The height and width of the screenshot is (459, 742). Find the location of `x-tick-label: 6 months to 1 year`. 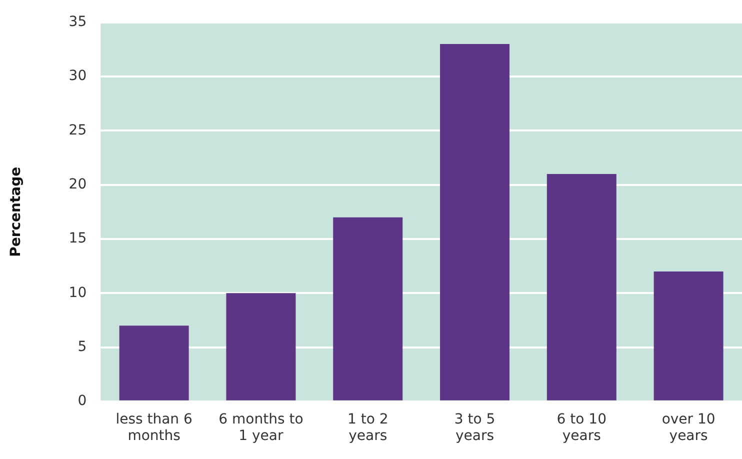

x-tick-label: 6 months to 1 year is located at coordinates (261, 427).